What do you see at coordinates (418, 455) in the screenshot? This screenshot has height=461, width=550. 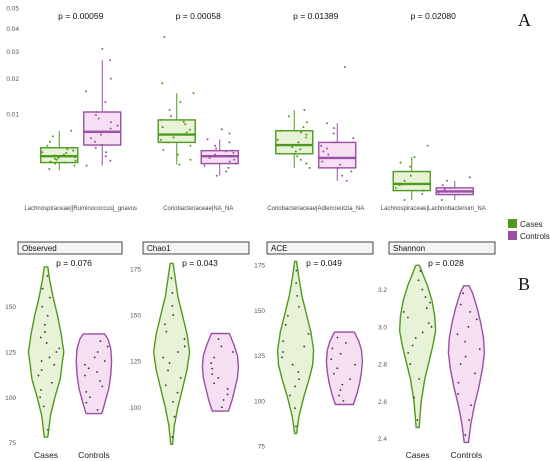 I see `x-category-label: Cases` at bounding box center [418, 455].